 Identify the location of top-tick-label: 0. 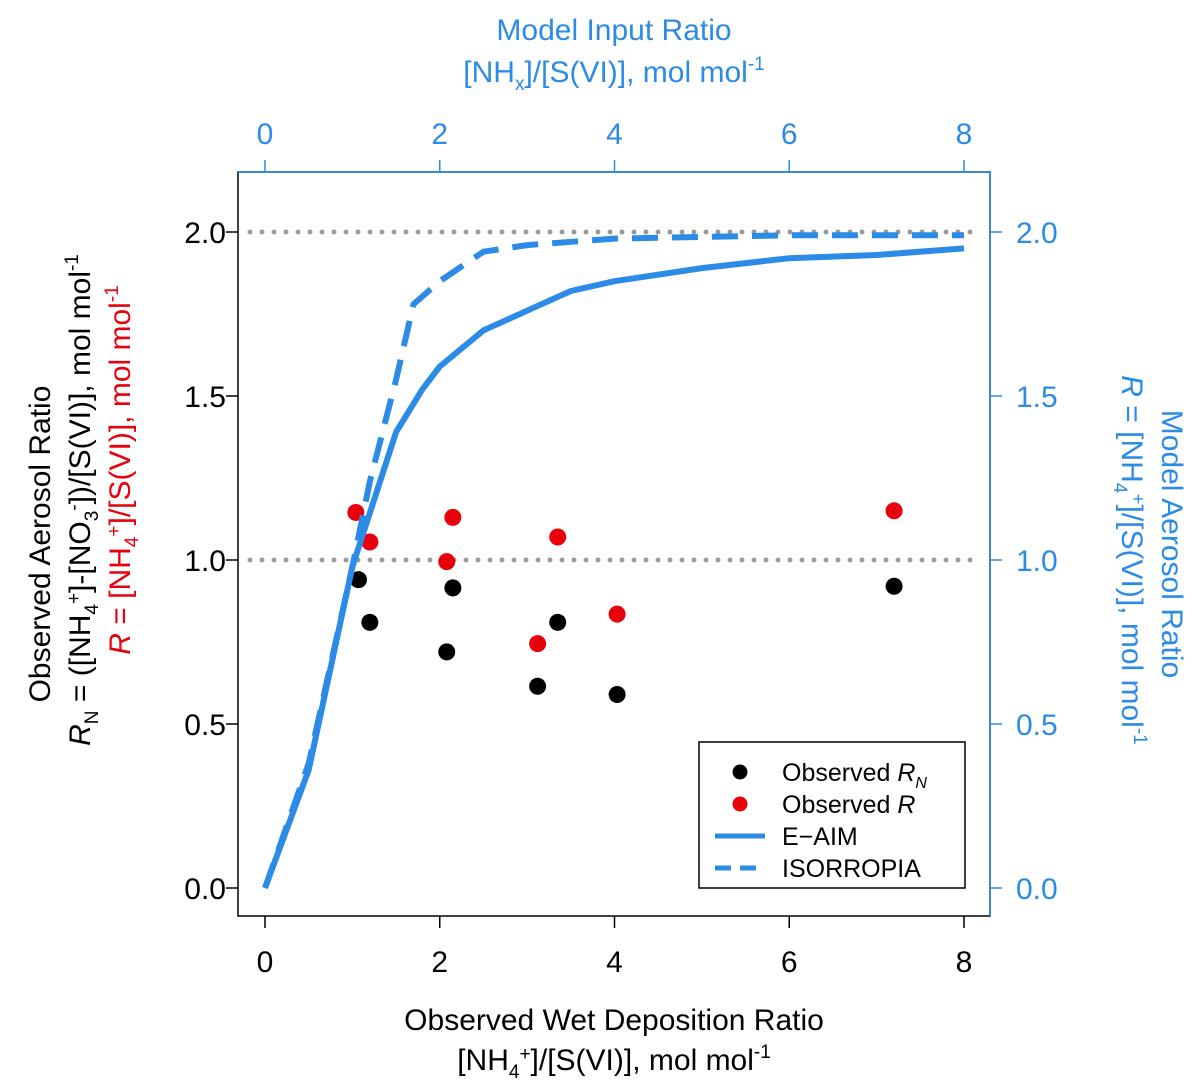
(265, 134).